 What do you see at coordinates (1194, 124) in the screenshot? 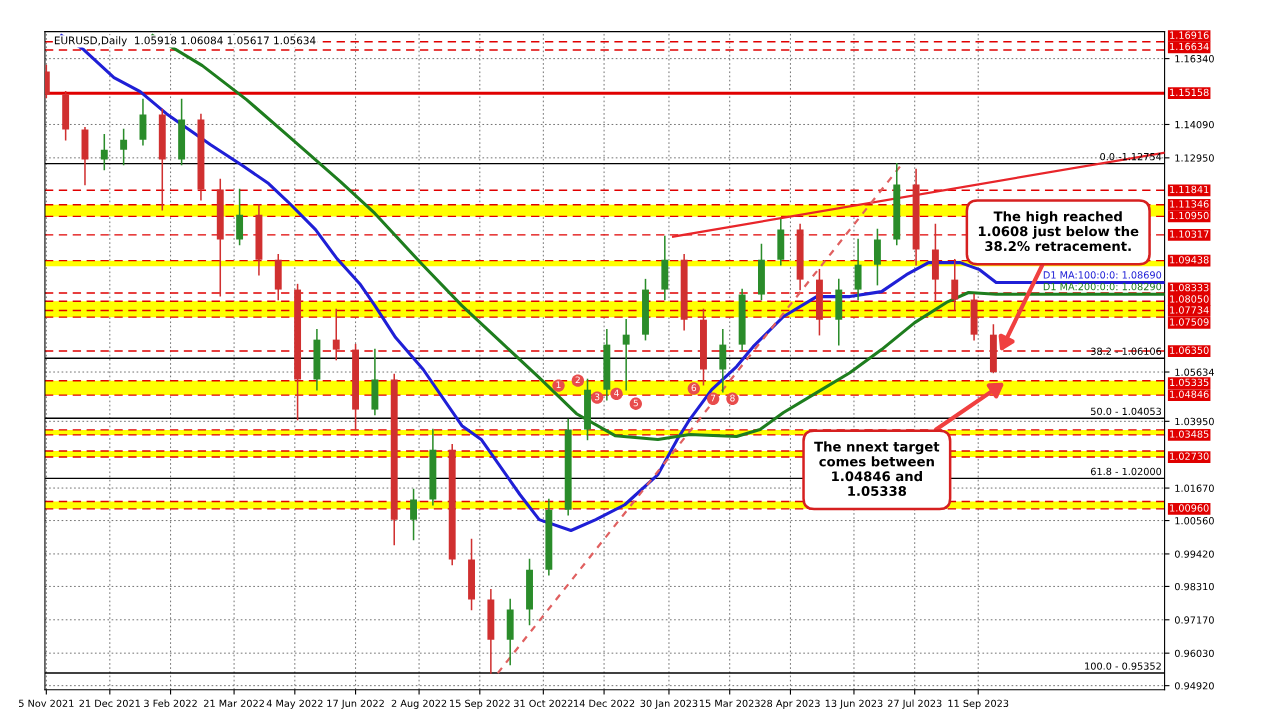
I see `y-tick-label: 1.14090` at bounding box center [1194, 124].